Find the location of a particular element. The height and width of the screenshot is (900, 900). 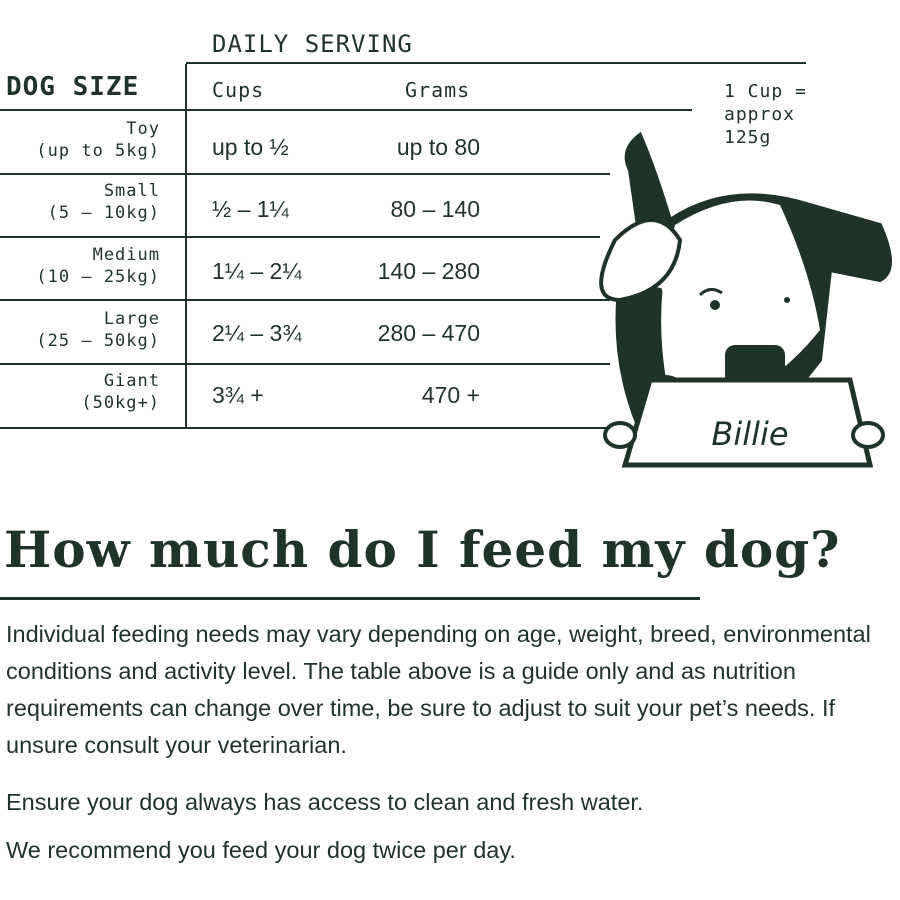

page-title: How much do I feed my dog? is located at coordinates (422, 549).